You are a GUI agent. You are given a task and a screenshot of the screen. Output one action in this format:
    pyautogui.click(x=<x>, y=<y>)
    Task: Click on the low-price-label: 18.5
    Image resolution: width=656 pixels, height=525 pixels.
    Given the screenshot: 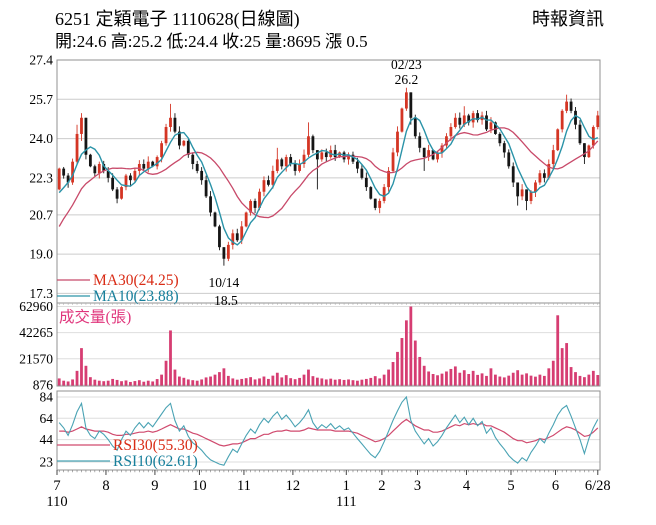 What is the action you would take?
    pyautogui.click(x=226, y=300)
    